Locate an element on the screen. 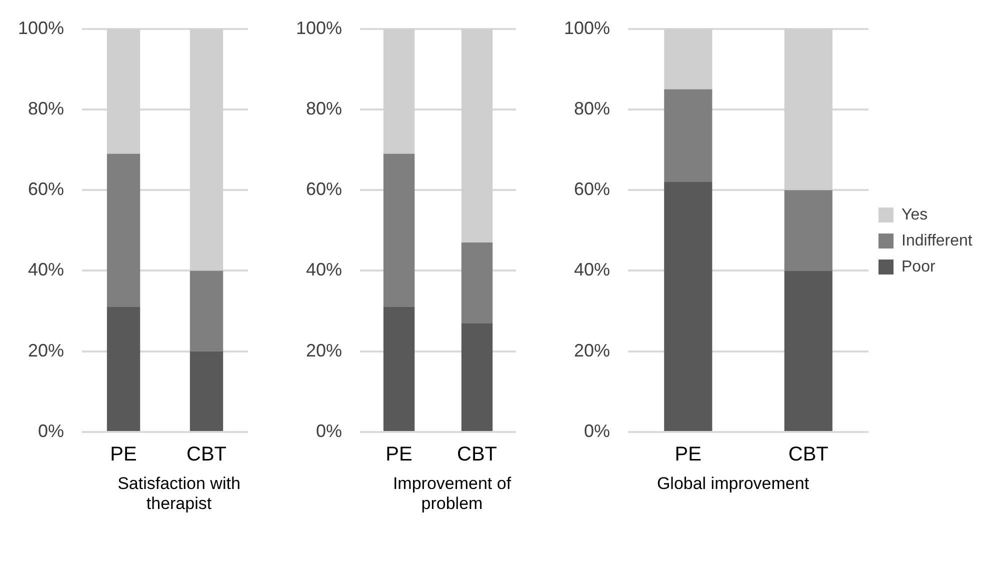 This screenshot has height=572, width=994. legend-label: Indifferent is located at coordinates (937, 241).